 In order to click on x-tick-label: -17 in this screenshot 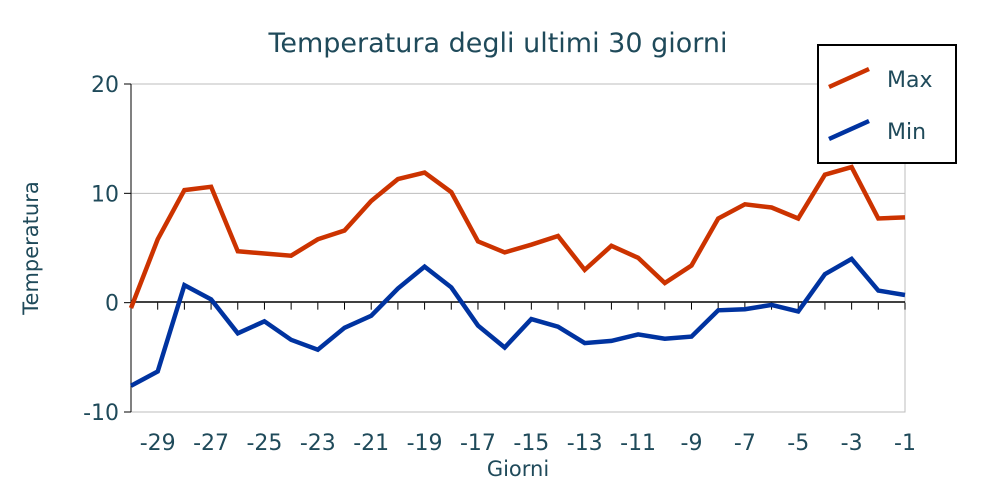, I will do `click(478, 443)`.